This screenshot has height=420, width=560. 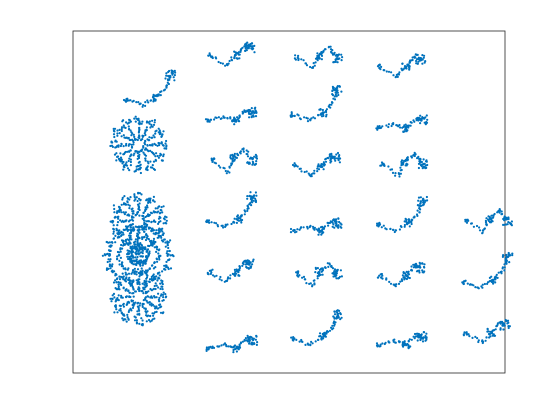 I want to click on cluster-9-point, so click(x=252, y=264).